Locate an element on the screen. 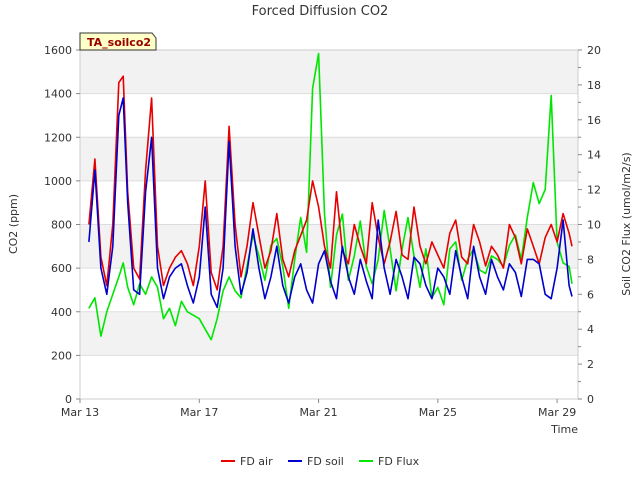 Image resolution: width=640 pixels, height=480 pixels. y-left-tick-label: 0 is located at coordinates (68, 399).